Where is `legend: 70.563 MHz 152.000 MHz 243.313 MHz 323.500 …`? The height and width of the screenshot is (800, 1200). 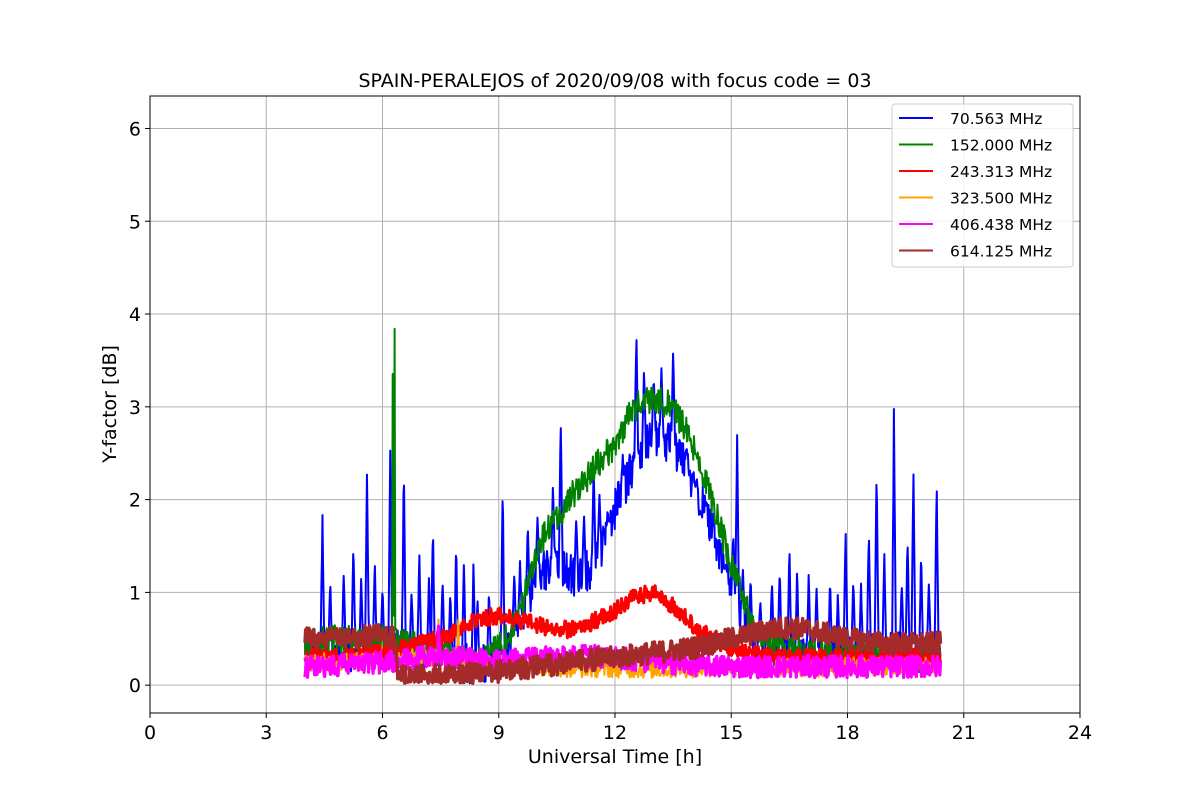
legend: 70.563 MHz 152.000 MHz 243.313 MHz 323.500 … is located at coordinates (982, 185).